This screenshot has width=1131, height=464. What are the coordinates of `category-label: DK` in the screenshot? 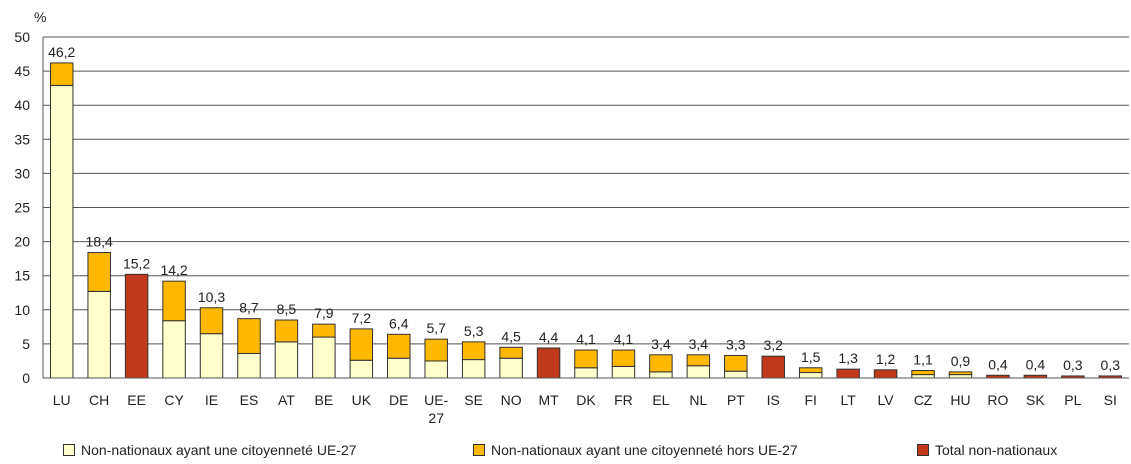 It's located at (586, 400).